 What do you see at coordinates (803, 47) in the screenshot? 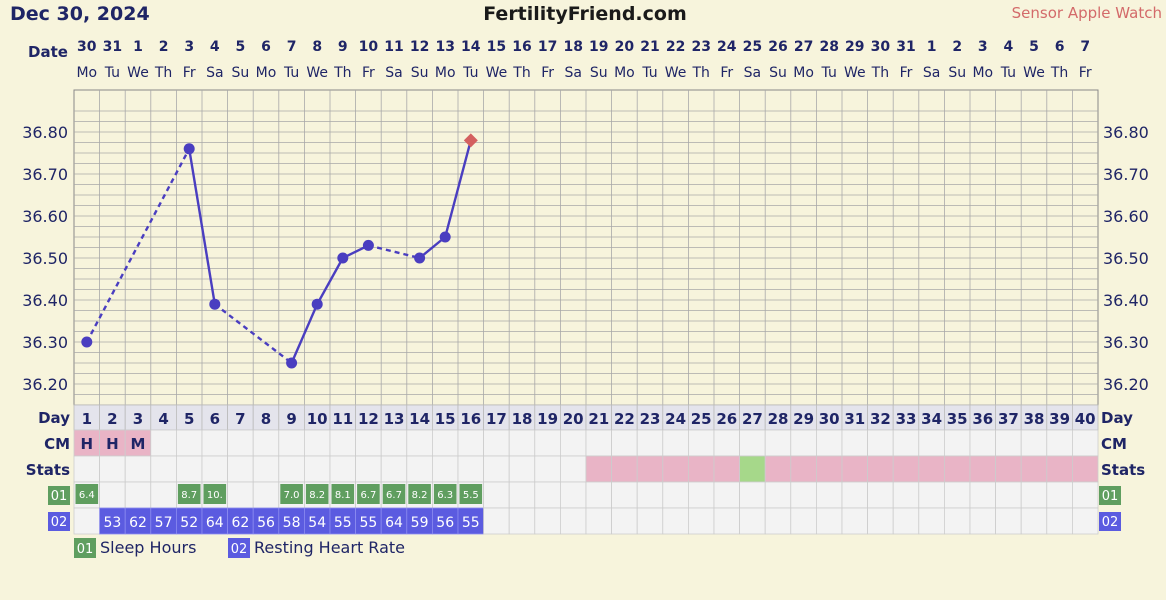
I see `date-label: 27` at bounding box center [803, 47].